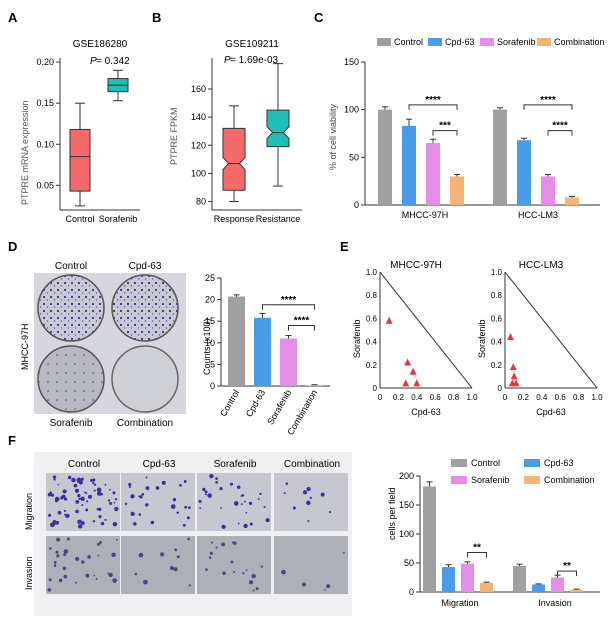  I want to click on y-tick-label: 0.05, so click(45, 185).